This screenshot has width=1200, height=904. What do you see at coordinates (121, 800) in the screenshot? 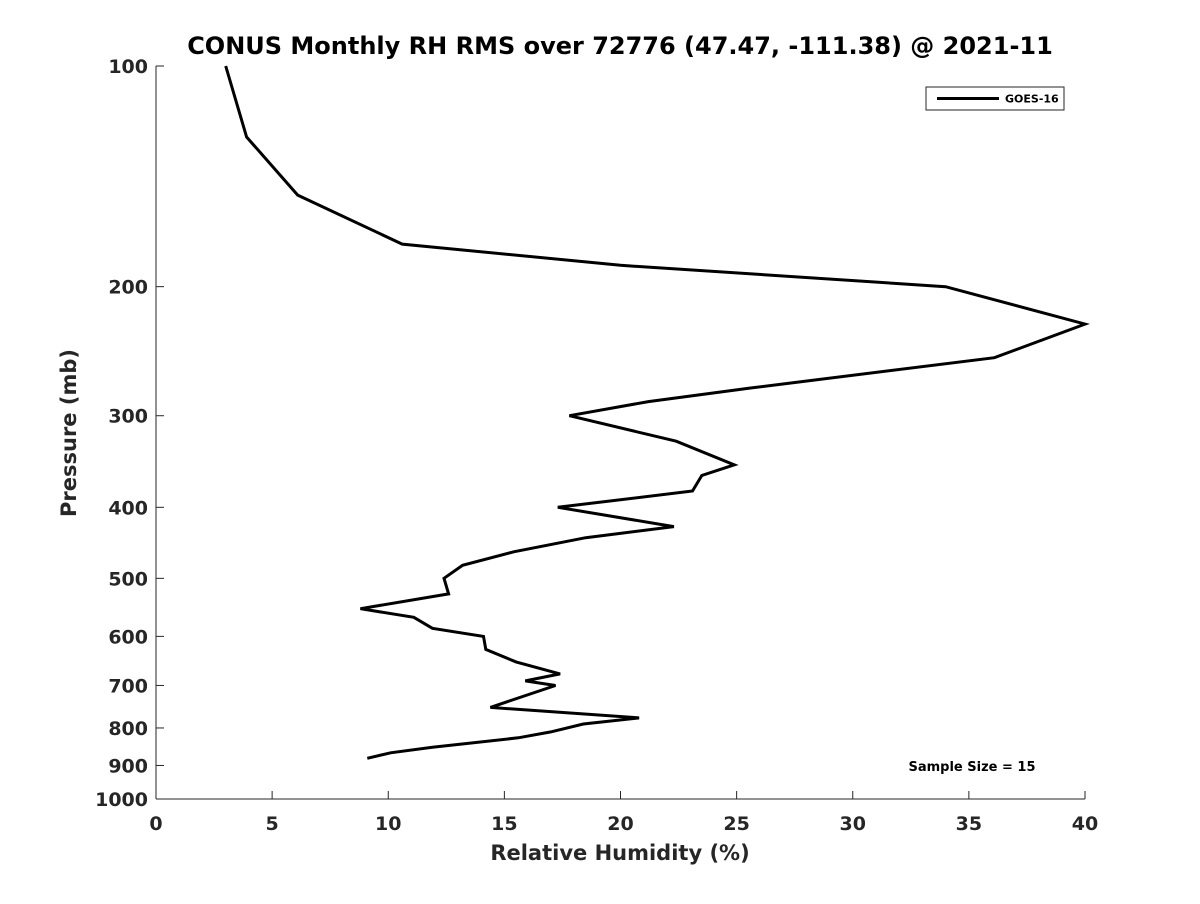
I see `y-tick-label: 1000` at bounding box center [121, 800].